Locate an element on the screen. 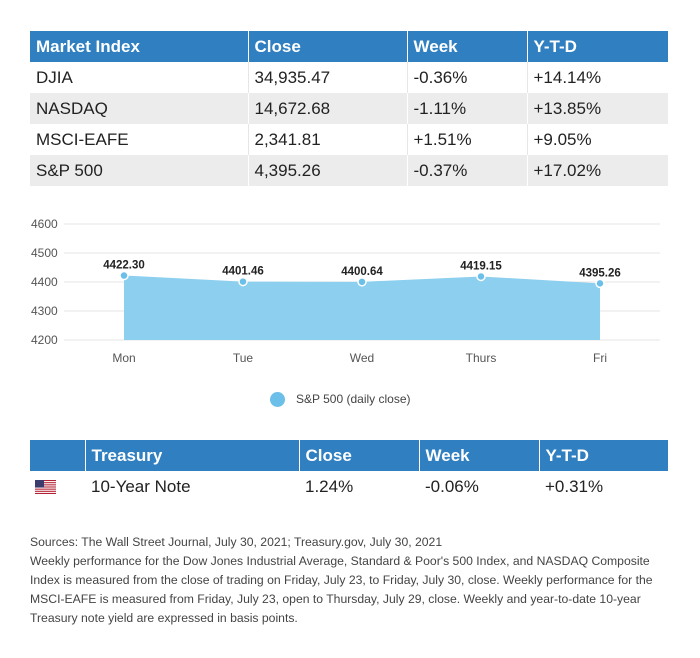 This screenshot has height=658, width=700. data-label: 4395.26 is located at coordinates (600, 273).